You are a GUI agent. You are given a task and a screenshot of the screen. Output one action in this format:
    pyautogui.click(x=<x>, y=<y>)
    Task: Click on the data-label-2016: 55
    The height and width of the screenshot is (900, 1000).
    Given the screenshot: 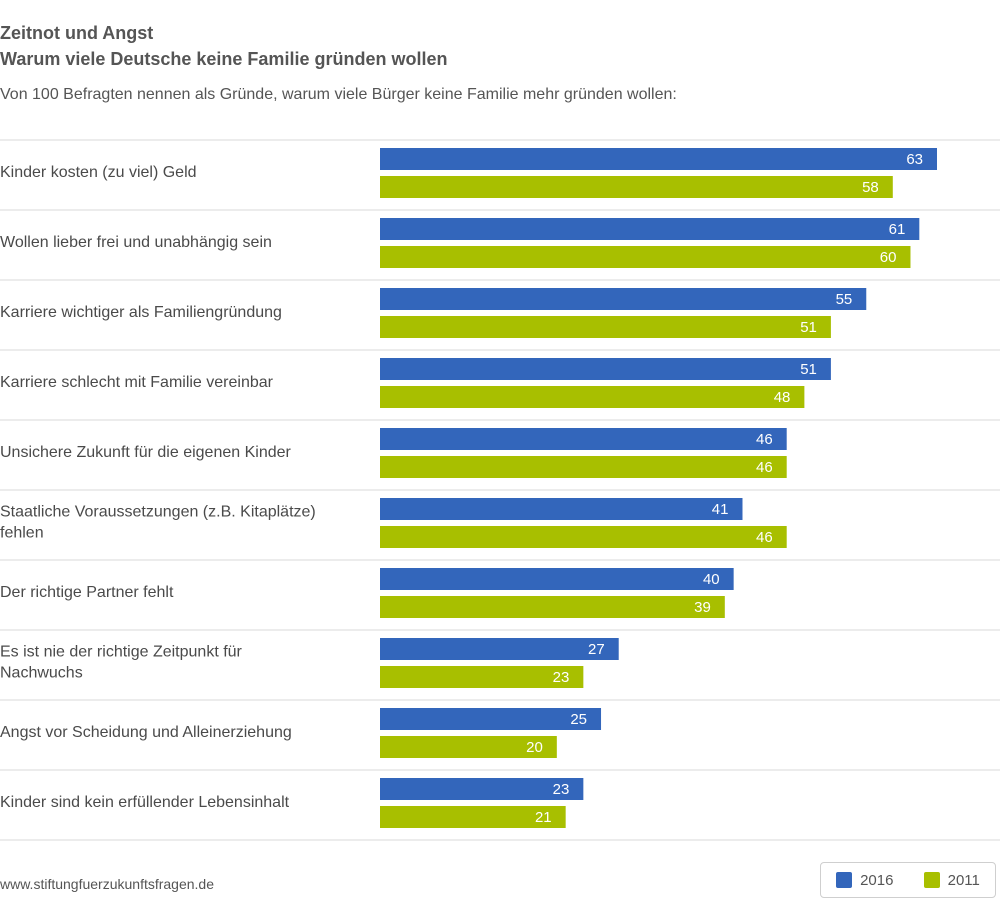 What is the action you would take?
    pyautogui.click(x=844, y=299)
    